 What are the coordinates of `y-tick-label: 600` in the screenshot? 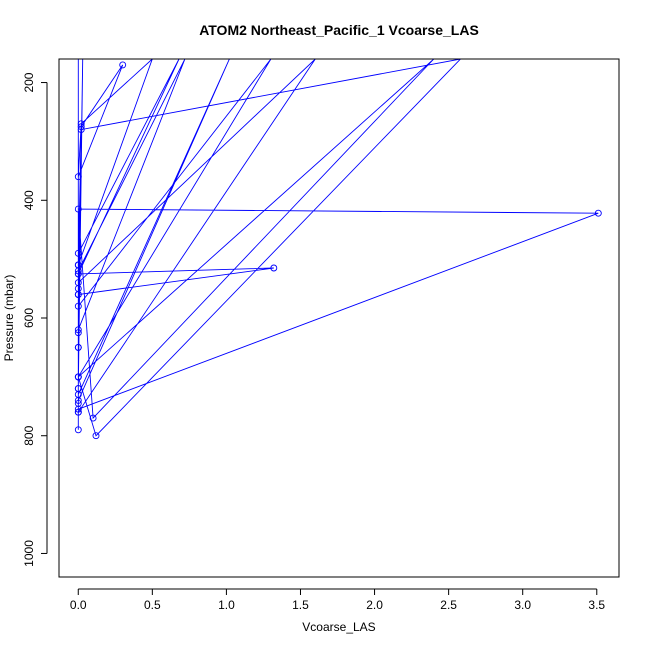 It's located at (29, 318).